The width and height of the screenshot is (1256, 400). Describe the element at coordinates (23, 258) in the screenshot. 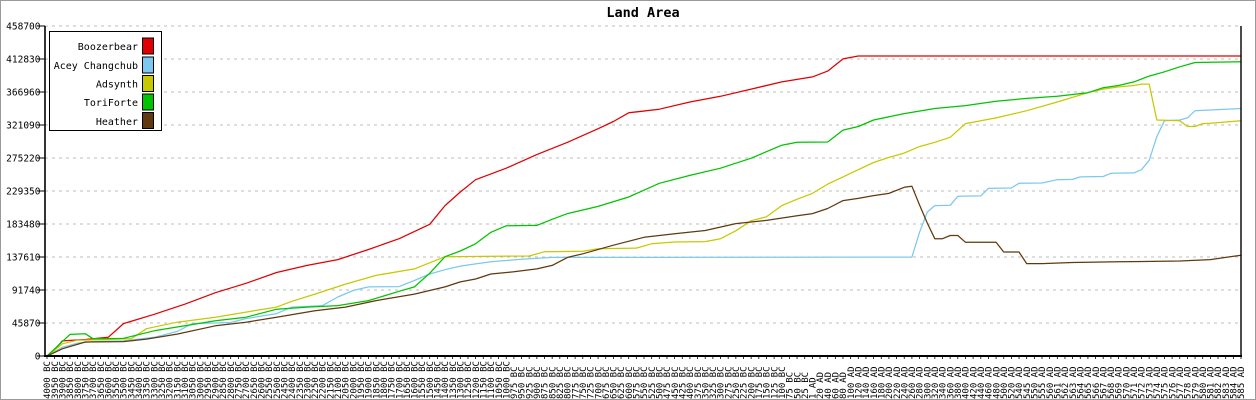

I see `y-tick-label: 137610` at that location.